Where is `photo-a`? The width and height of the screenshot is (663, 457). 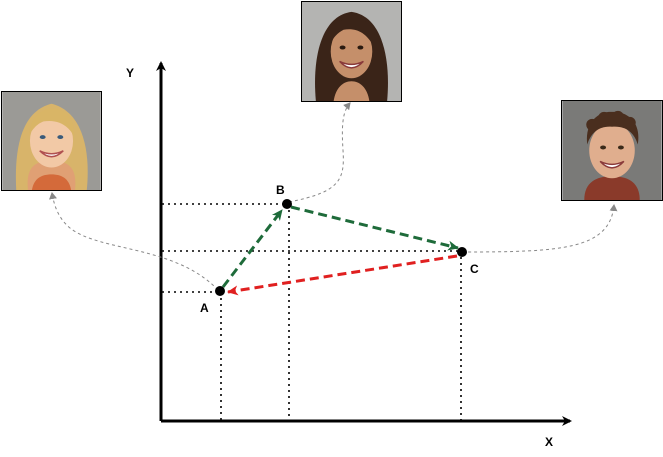
photo-a is located at coordinates (51, 141).